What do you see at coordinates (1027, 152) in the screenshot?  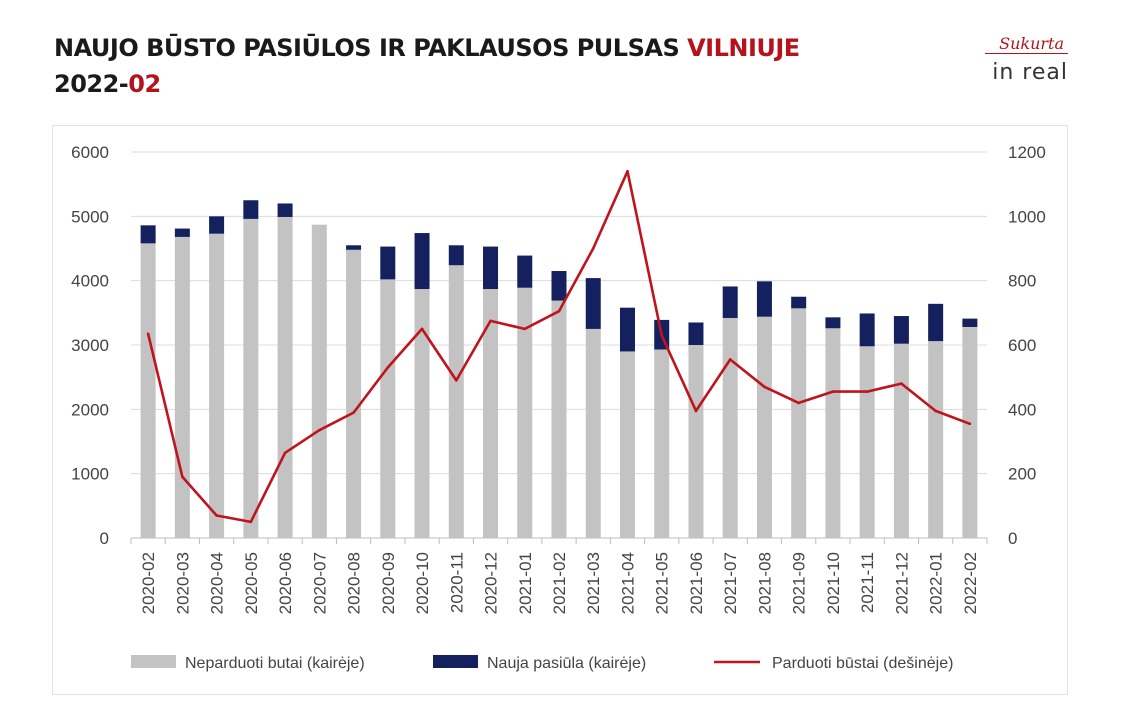 I see `y-right-tick-label: 1200` at bounding box center [1027, 152].